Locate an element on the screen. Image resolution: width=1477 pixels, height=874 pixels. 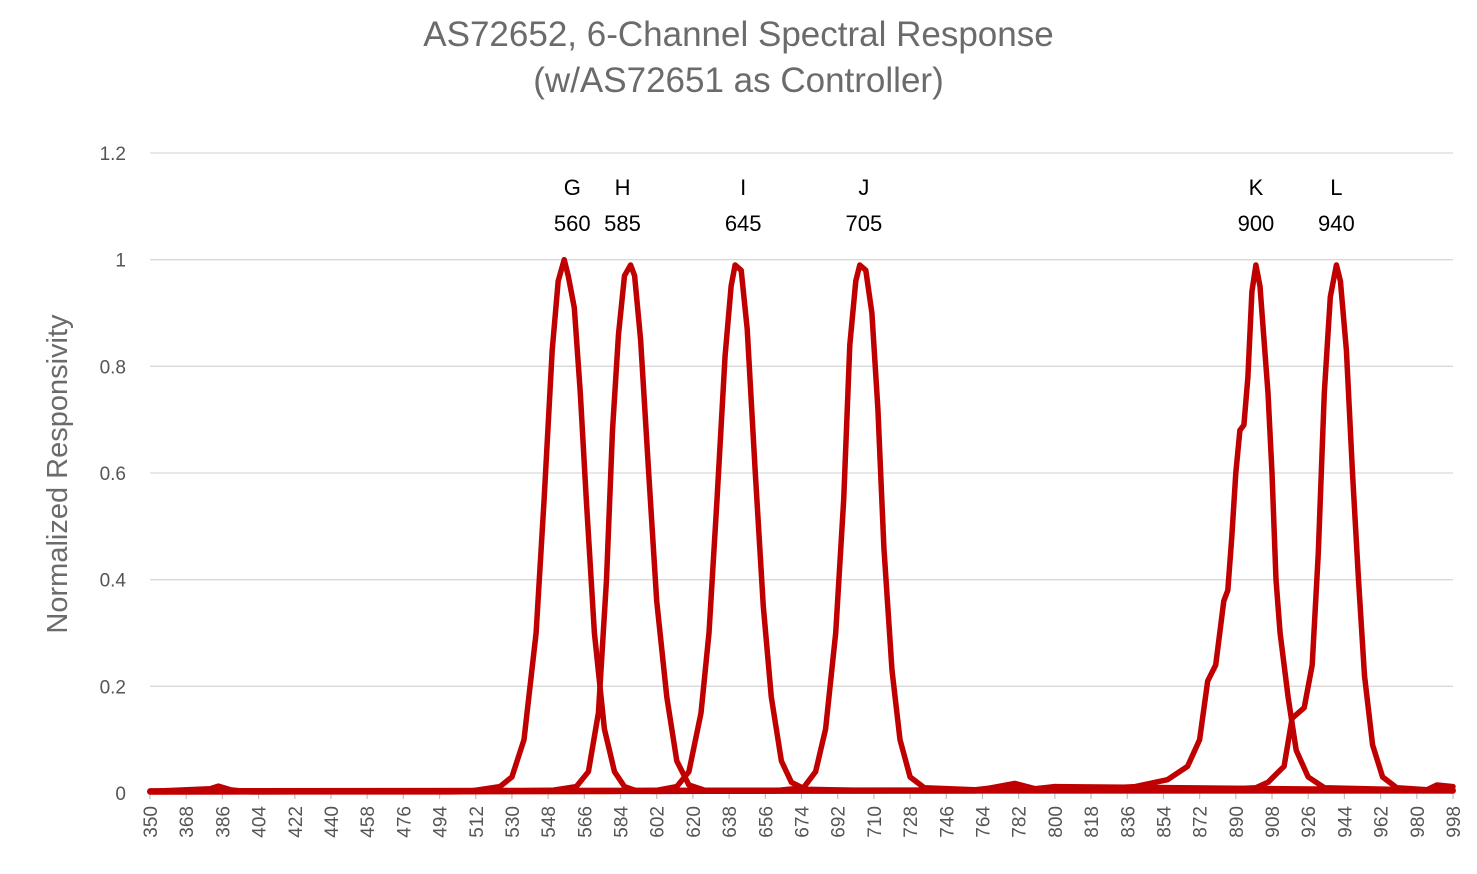
y-tick-label: 0.2 is located at coordinates (113, 687).